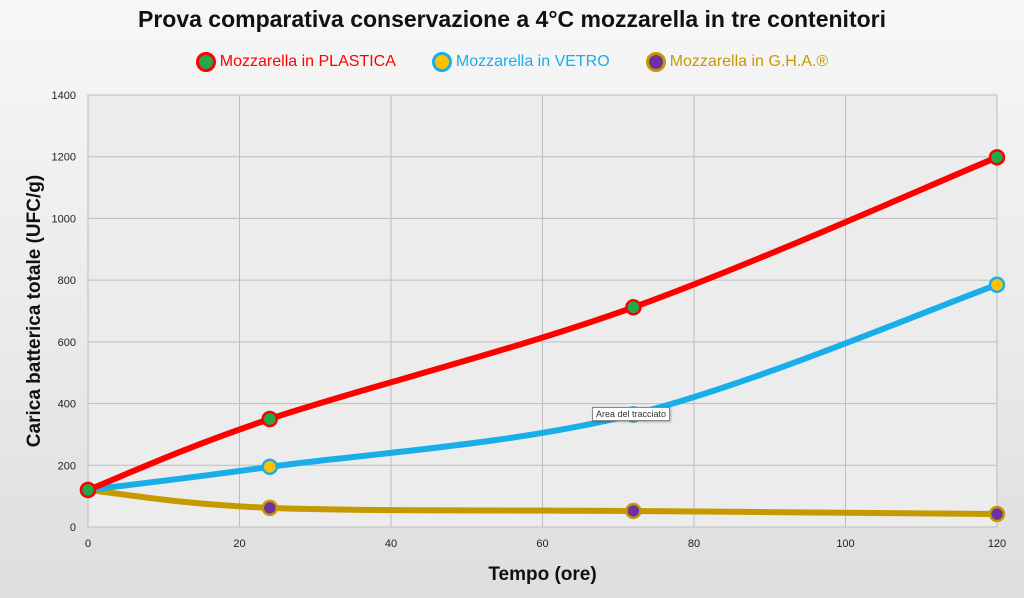 Image resolution: width=1024 pixels, height=598 pixels. Describe the element at coordinates (532, 61) in the screenshot. I see `legend-label-vetro: Mozzarella in VETRO` at that location.